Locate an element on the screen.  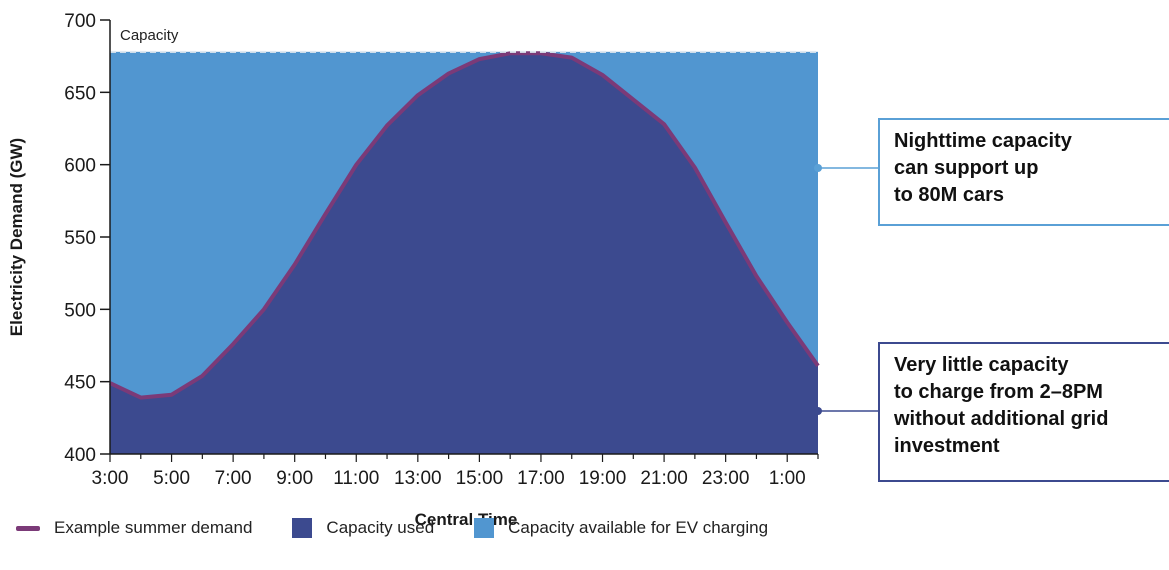
y-tick-label: 550 is located at coordinates (80, 238).